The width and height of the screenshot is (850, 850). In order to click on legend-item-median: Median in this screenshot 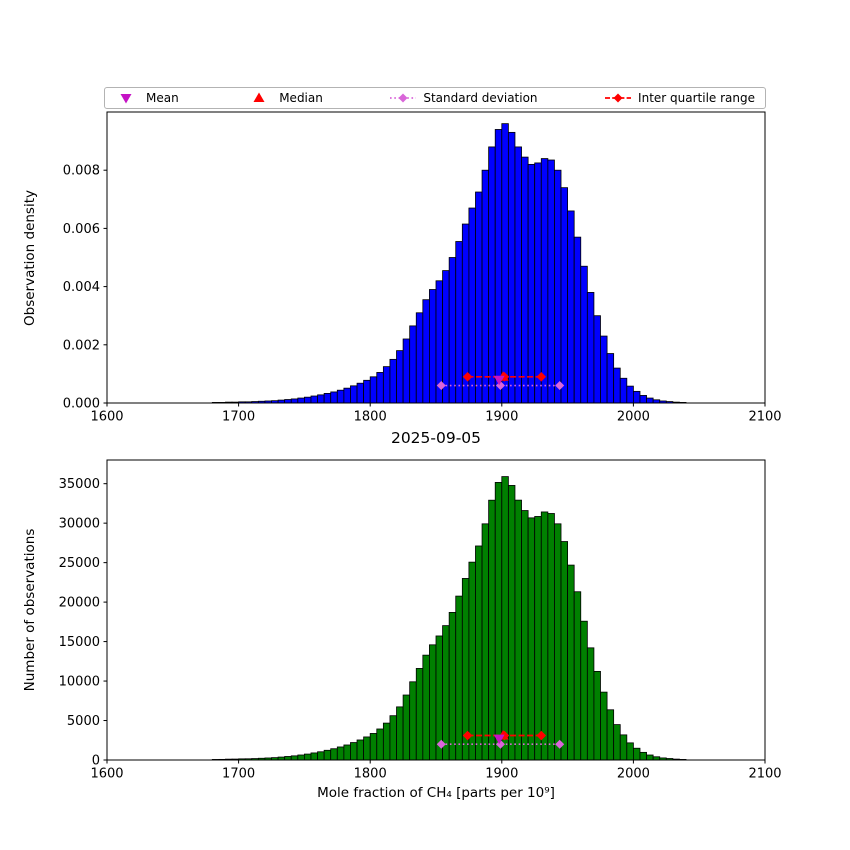, I will do `click(283, 98)`.